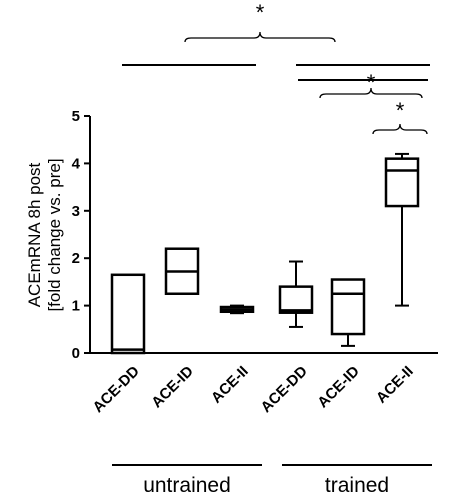  I want to click on group-label: untrained, so click(187, 485).